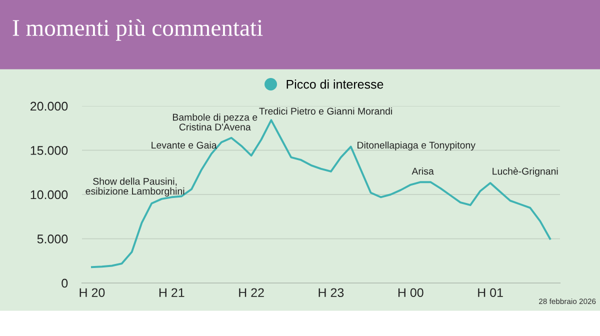  I want to click on annotation: Bambole di pezza e Cristina D'Avena, so click(215, 122).